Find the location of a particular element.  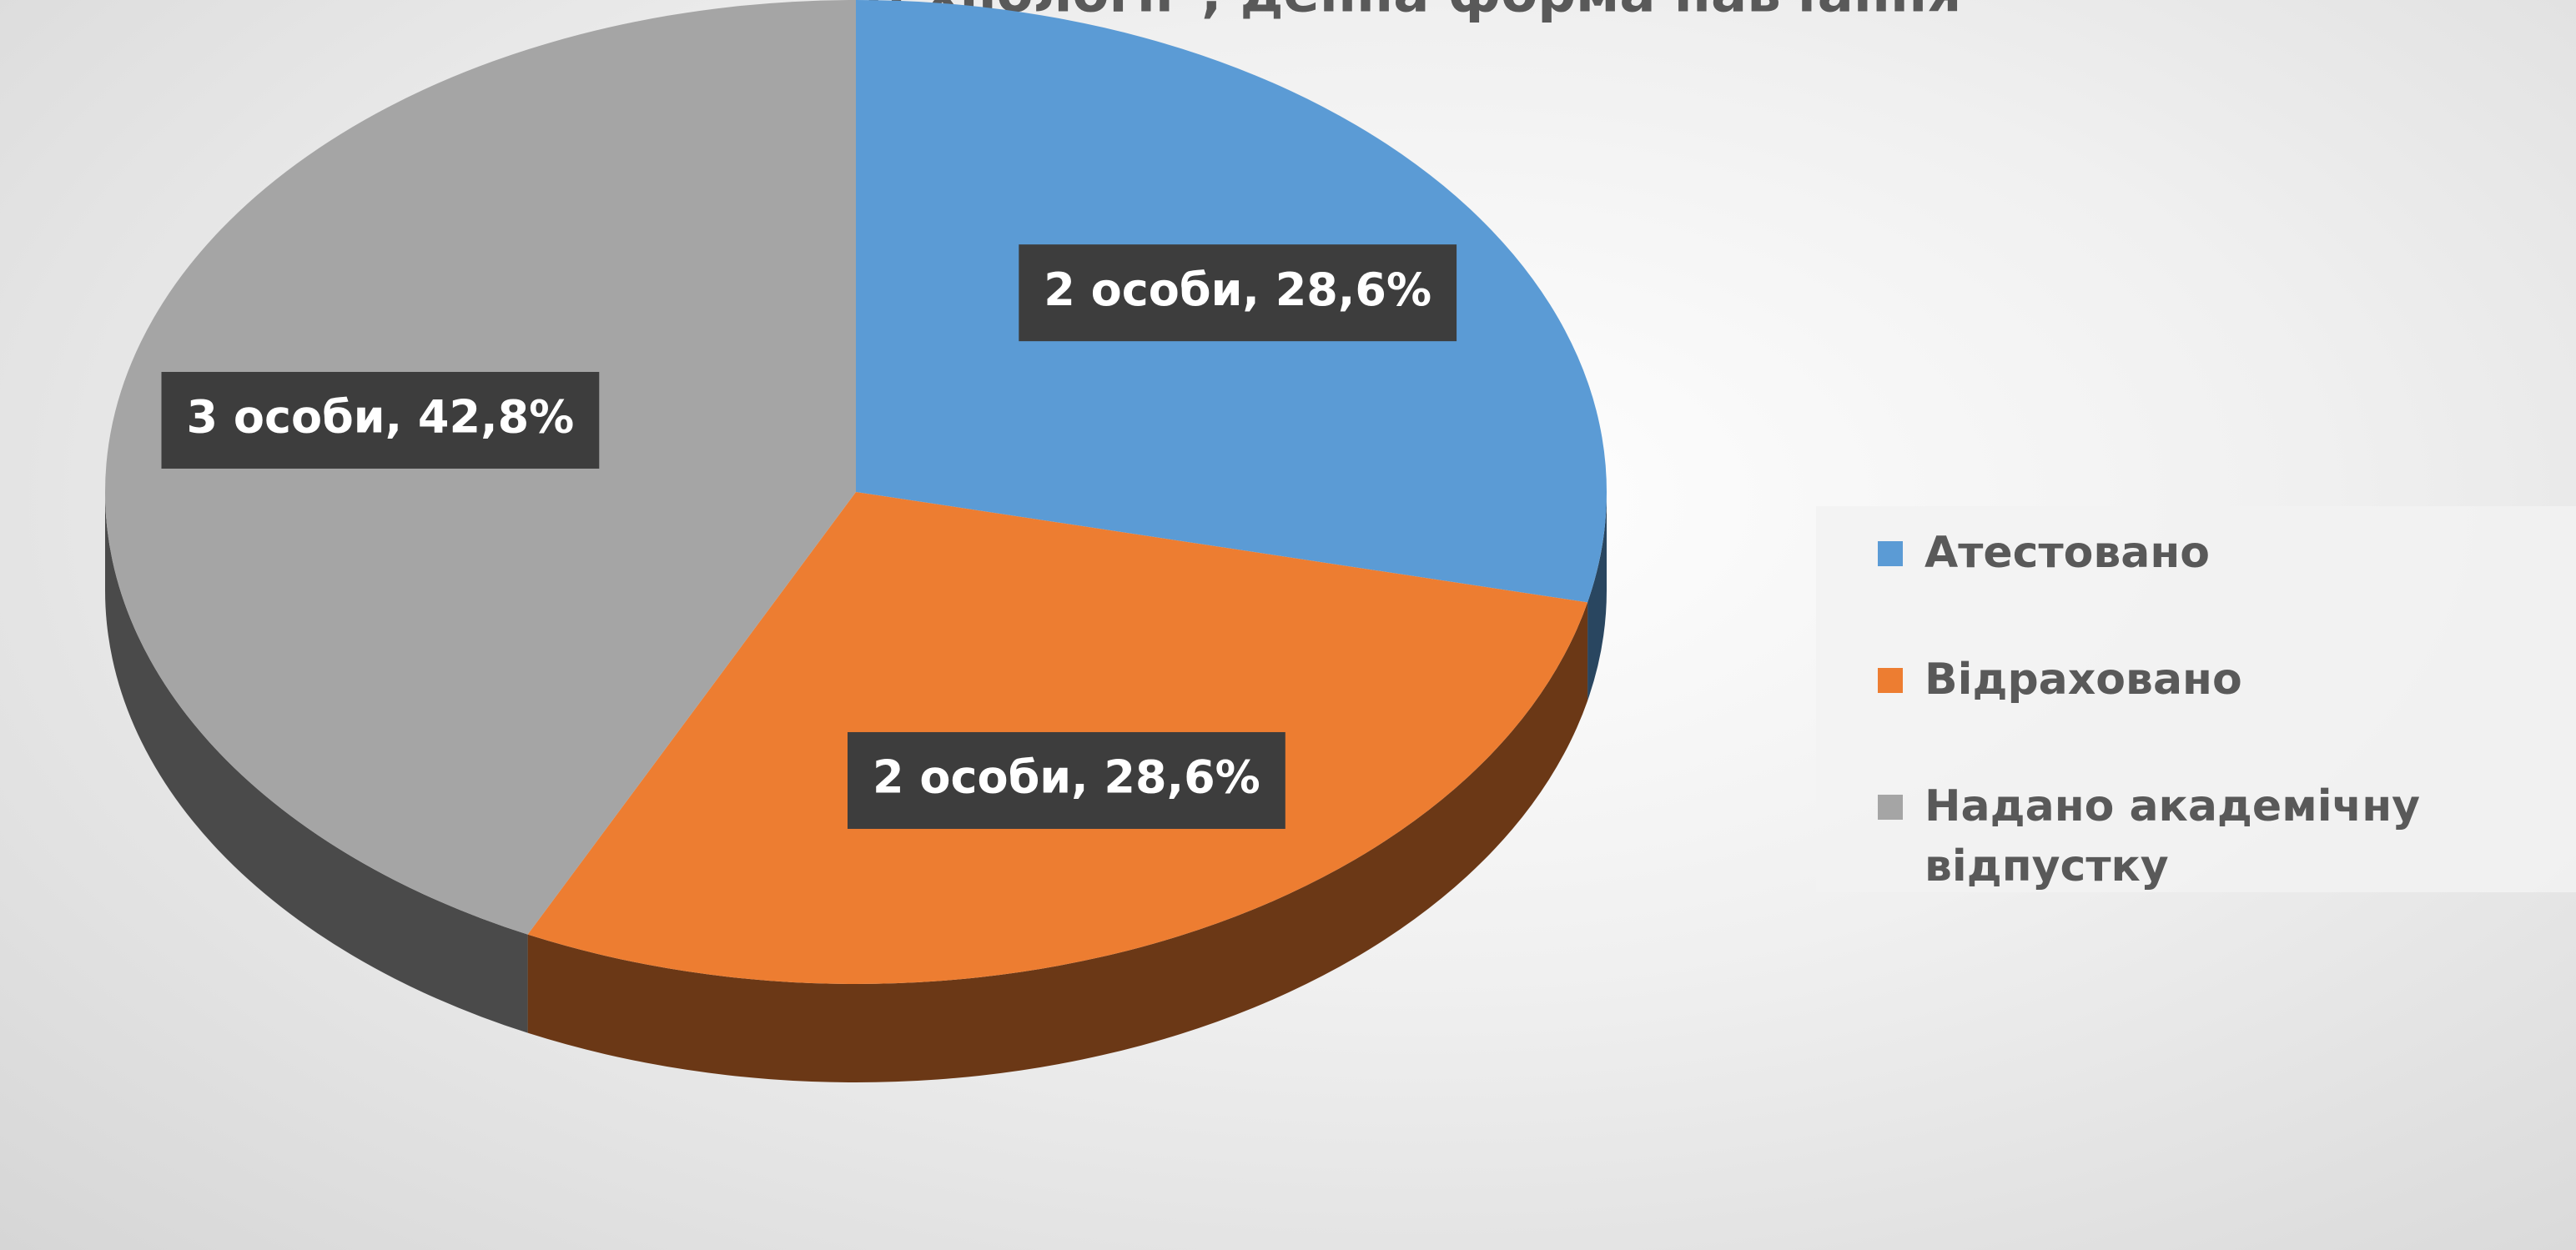

legend-label: Надано академічну відпустку is located at coordinates (2172, 836).